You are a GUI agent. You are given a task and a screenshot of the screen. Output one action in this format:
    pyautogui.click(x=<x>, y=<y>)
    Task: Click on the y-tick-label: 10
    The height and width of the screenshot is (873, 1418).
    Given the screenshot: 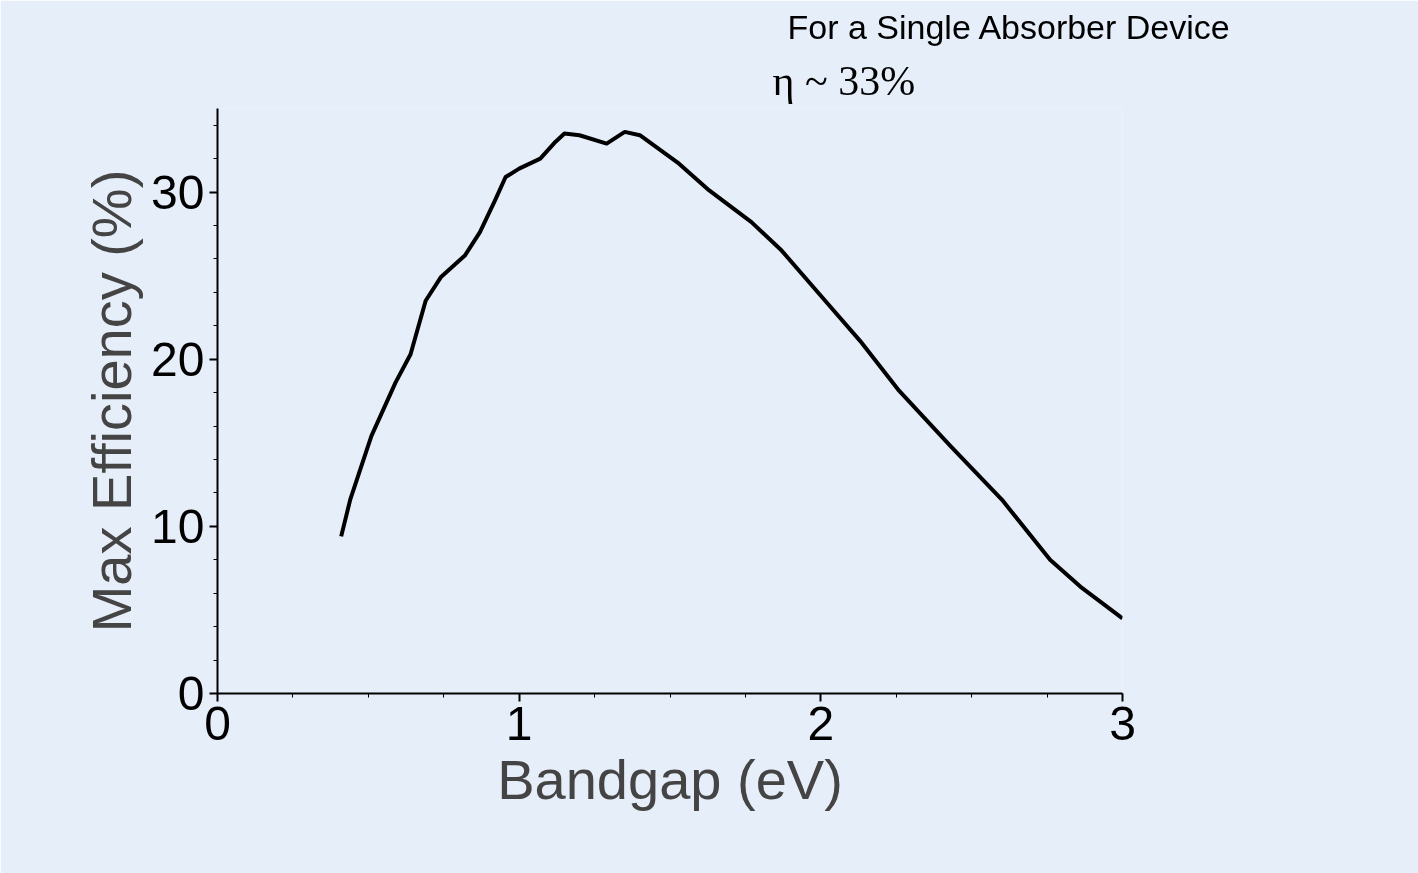 What is the action you would take?
    pyautogui.click(x=178, y=526)
    